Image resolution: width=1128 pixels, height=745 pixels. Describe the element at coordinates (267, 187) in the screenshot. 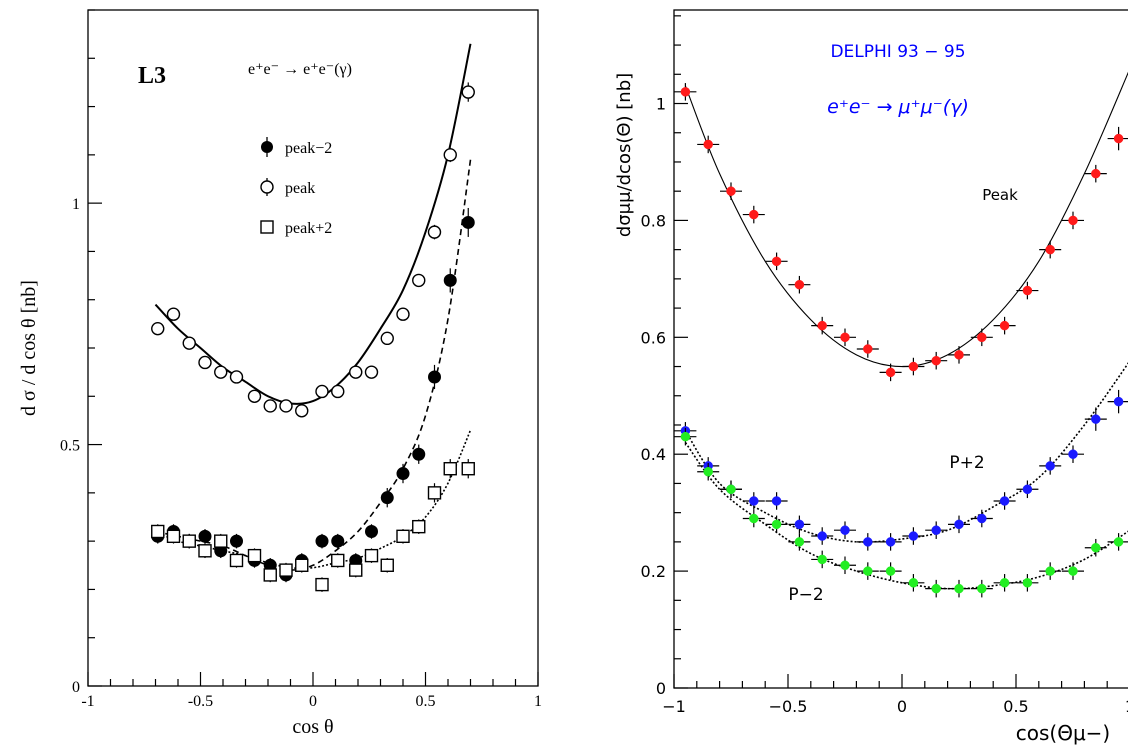

I see `legend-marker-peak` at that location.